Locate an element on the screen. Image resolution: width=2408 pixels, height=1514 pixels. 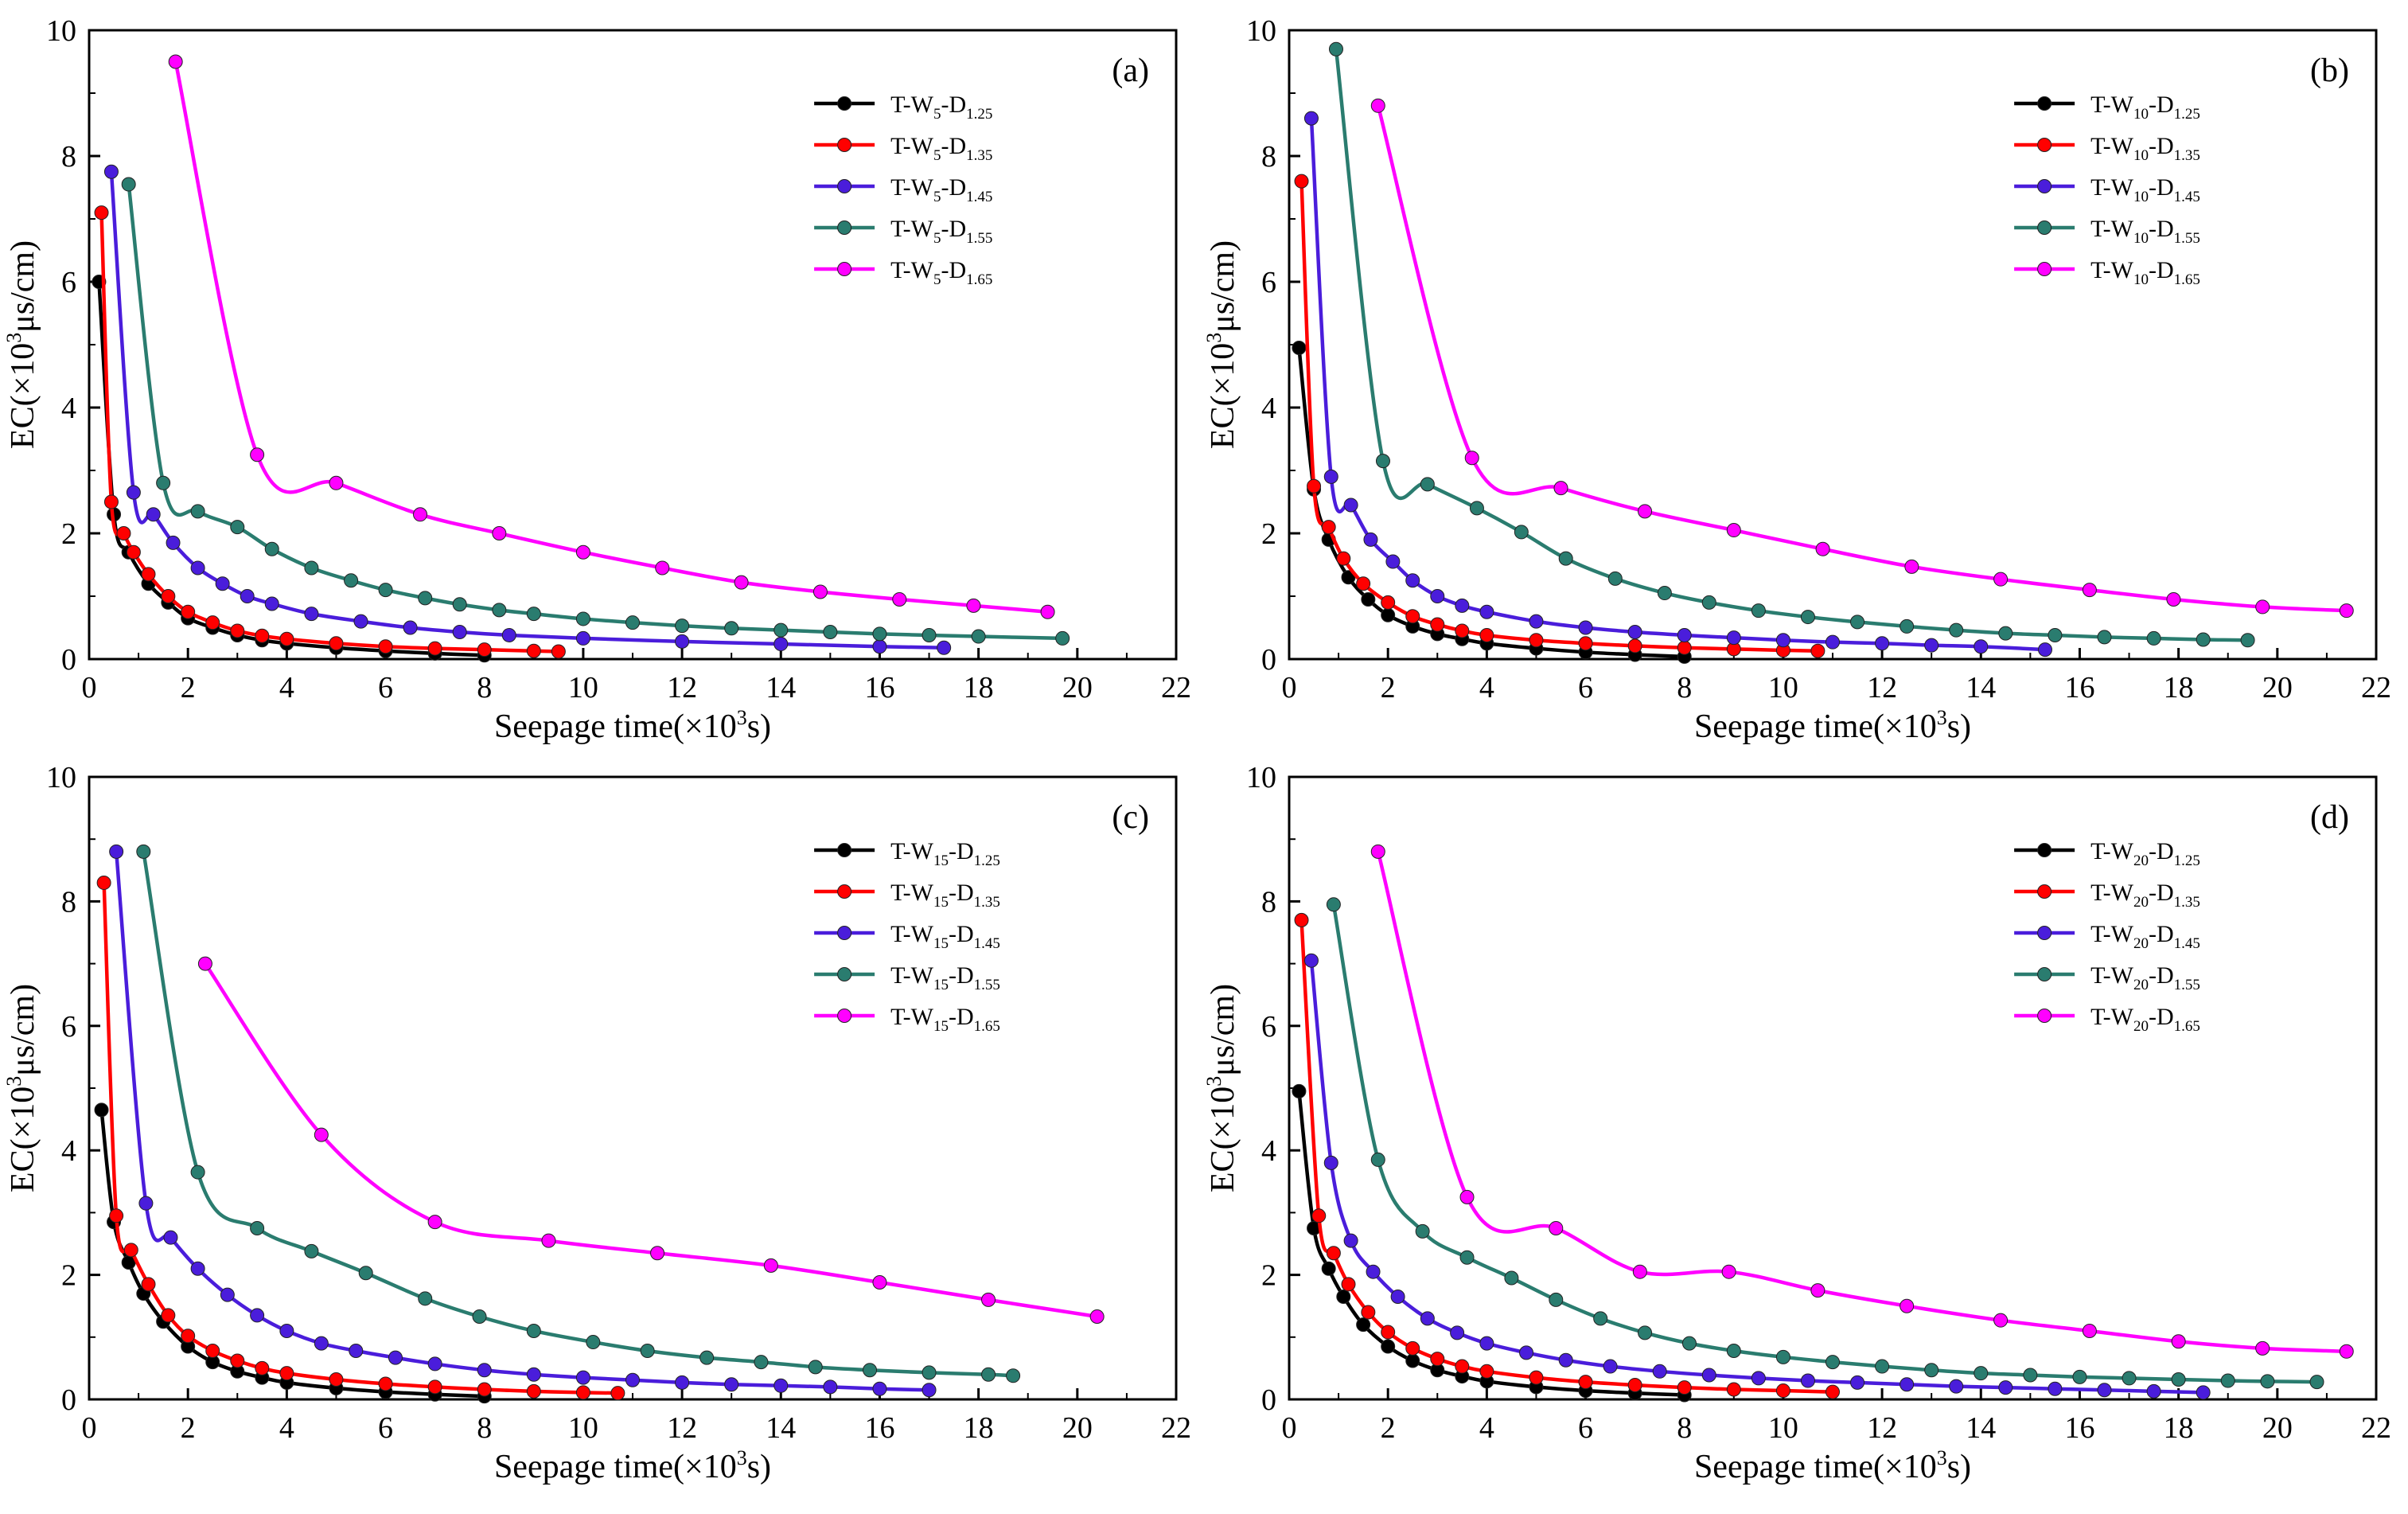
y-tick-label: 6 is located at coordinates (68, 1027).